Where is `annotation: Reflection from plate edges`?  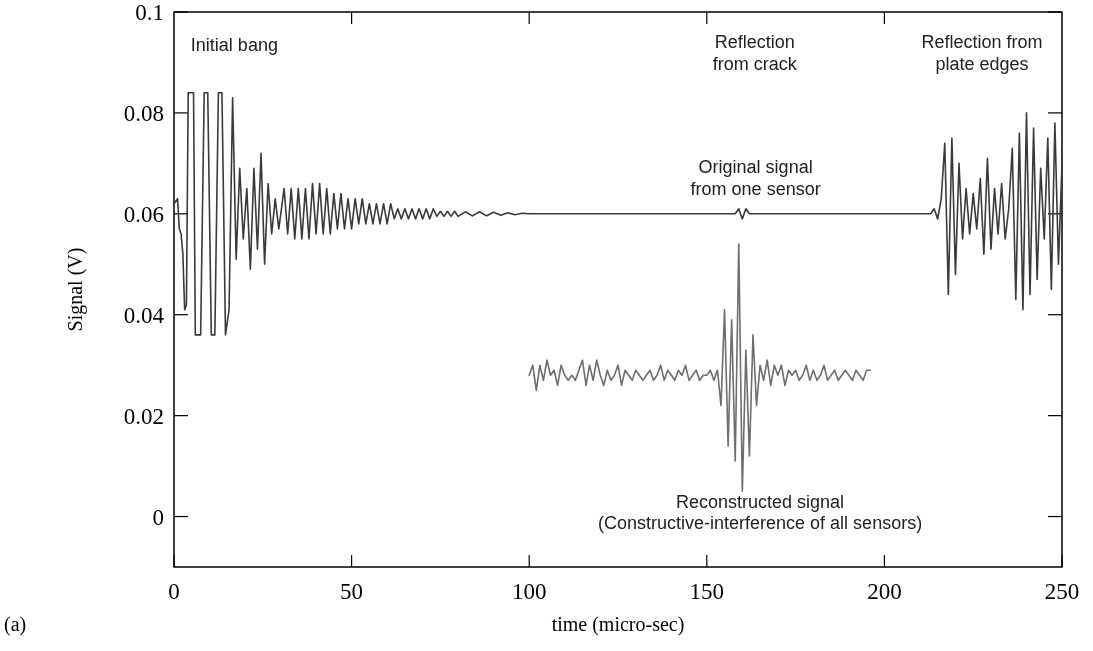
annotation: Reflection from plate edges is located at coordinates (982, 53).